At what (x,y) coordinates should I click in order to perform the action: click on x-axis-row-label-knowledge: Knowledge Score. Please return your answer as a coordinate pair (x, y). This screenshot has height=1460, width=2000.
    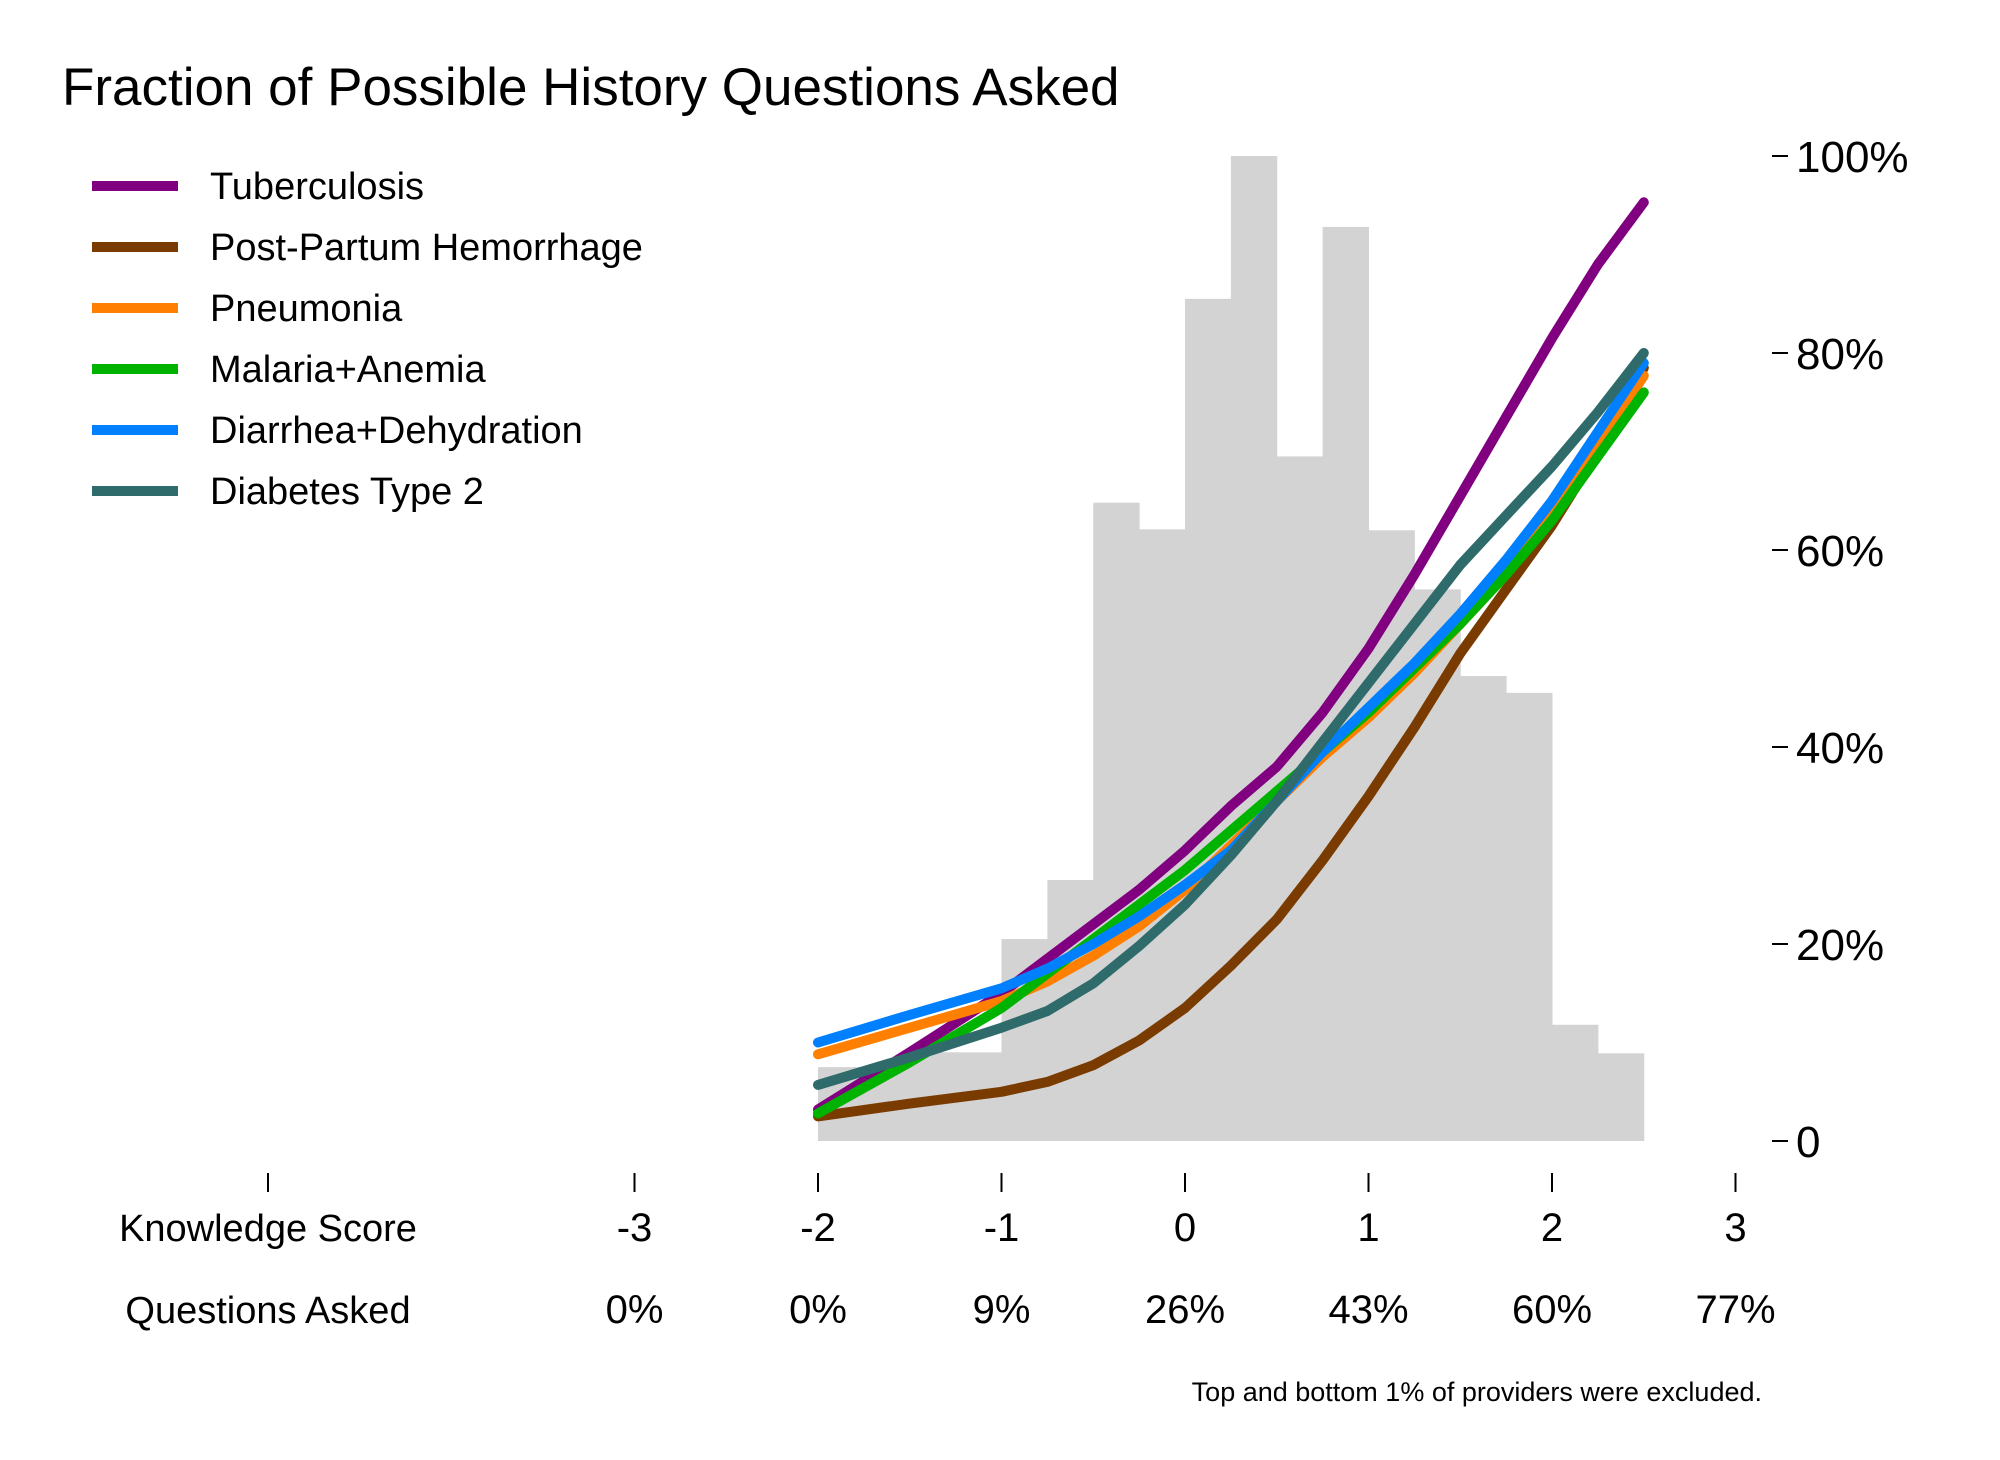
    Looking at the image, I should click on (268, 1229).